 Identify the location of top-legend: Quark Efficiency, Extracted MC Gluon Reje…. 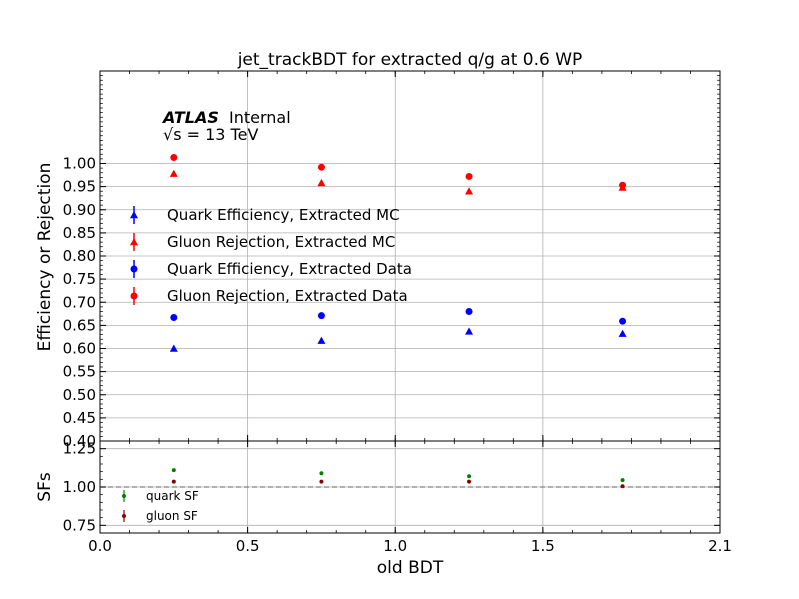
(271, 255).